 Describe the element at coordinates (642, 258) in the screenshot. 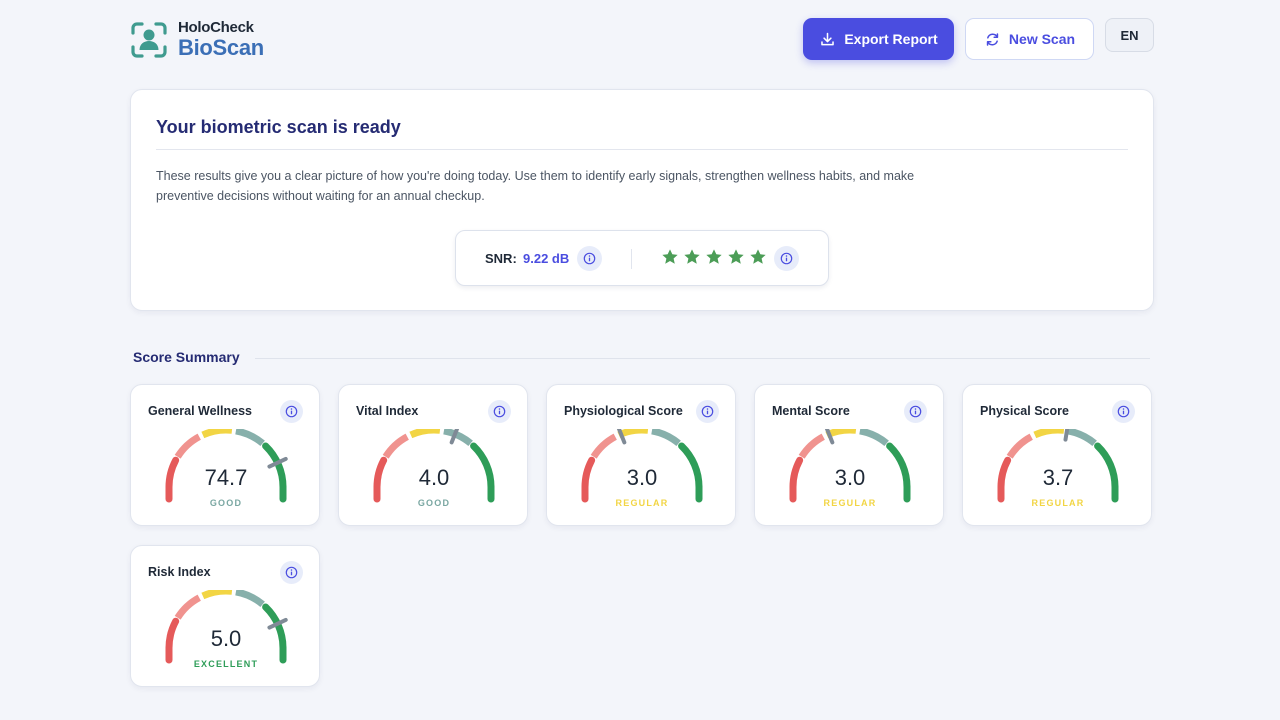

I see `signal-quality-panel: SNR: 9.22 dB` at that location.